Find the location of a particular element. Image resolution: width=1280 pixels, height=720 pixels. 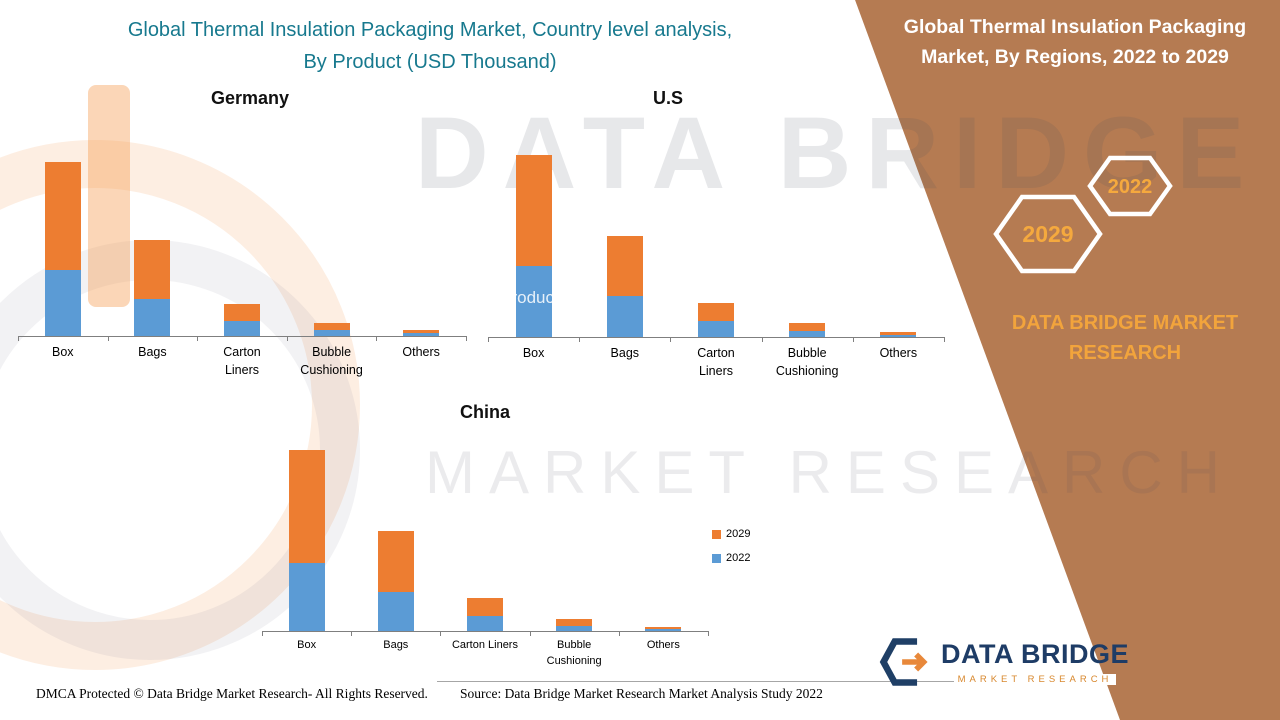

legend-item-2022: 2022 is located at coordinates (731, 558).